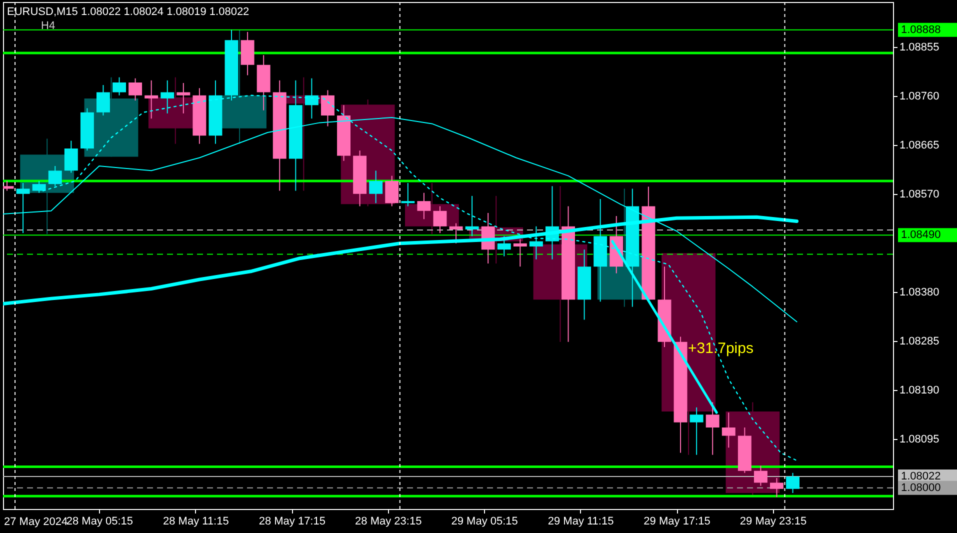 Image resolution: width=957 pixels, height=533 pixels. I want to click on x-tick-label: 29 May 05:15, so click(484, 522).